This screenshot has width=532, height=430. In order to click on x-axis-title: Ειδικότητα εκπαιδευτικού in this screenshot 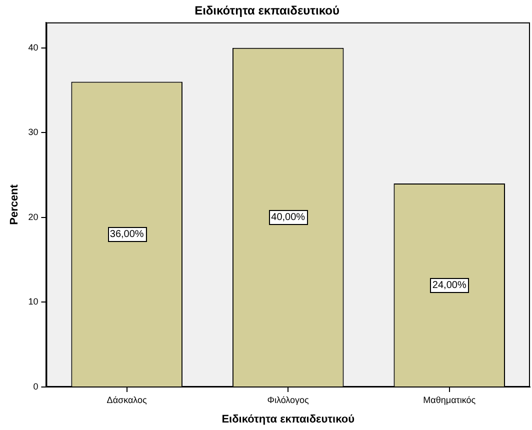, I will do `click(288, 419)`.